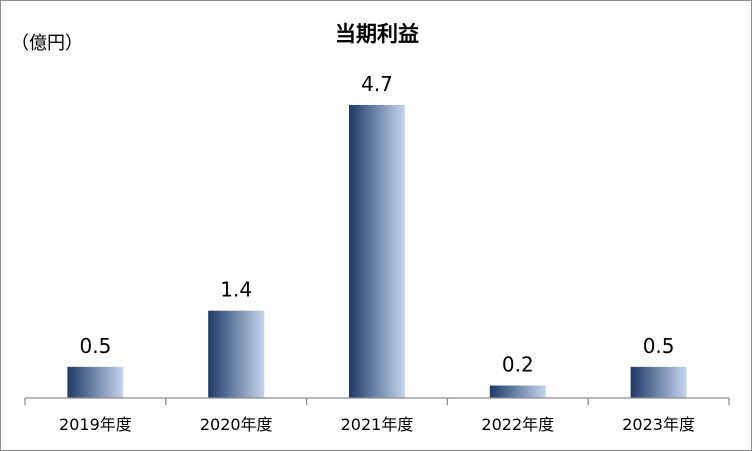 The image size is (752, 451). I want to click on y-axis-unit-label: （億円）, so click(47, 43).